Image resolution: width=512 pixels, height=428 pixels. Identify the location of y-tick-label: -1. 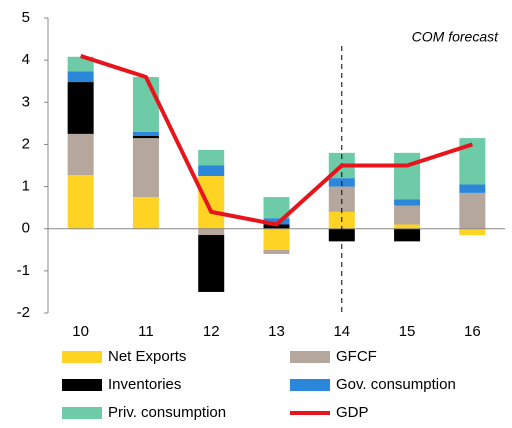
(23, 270).